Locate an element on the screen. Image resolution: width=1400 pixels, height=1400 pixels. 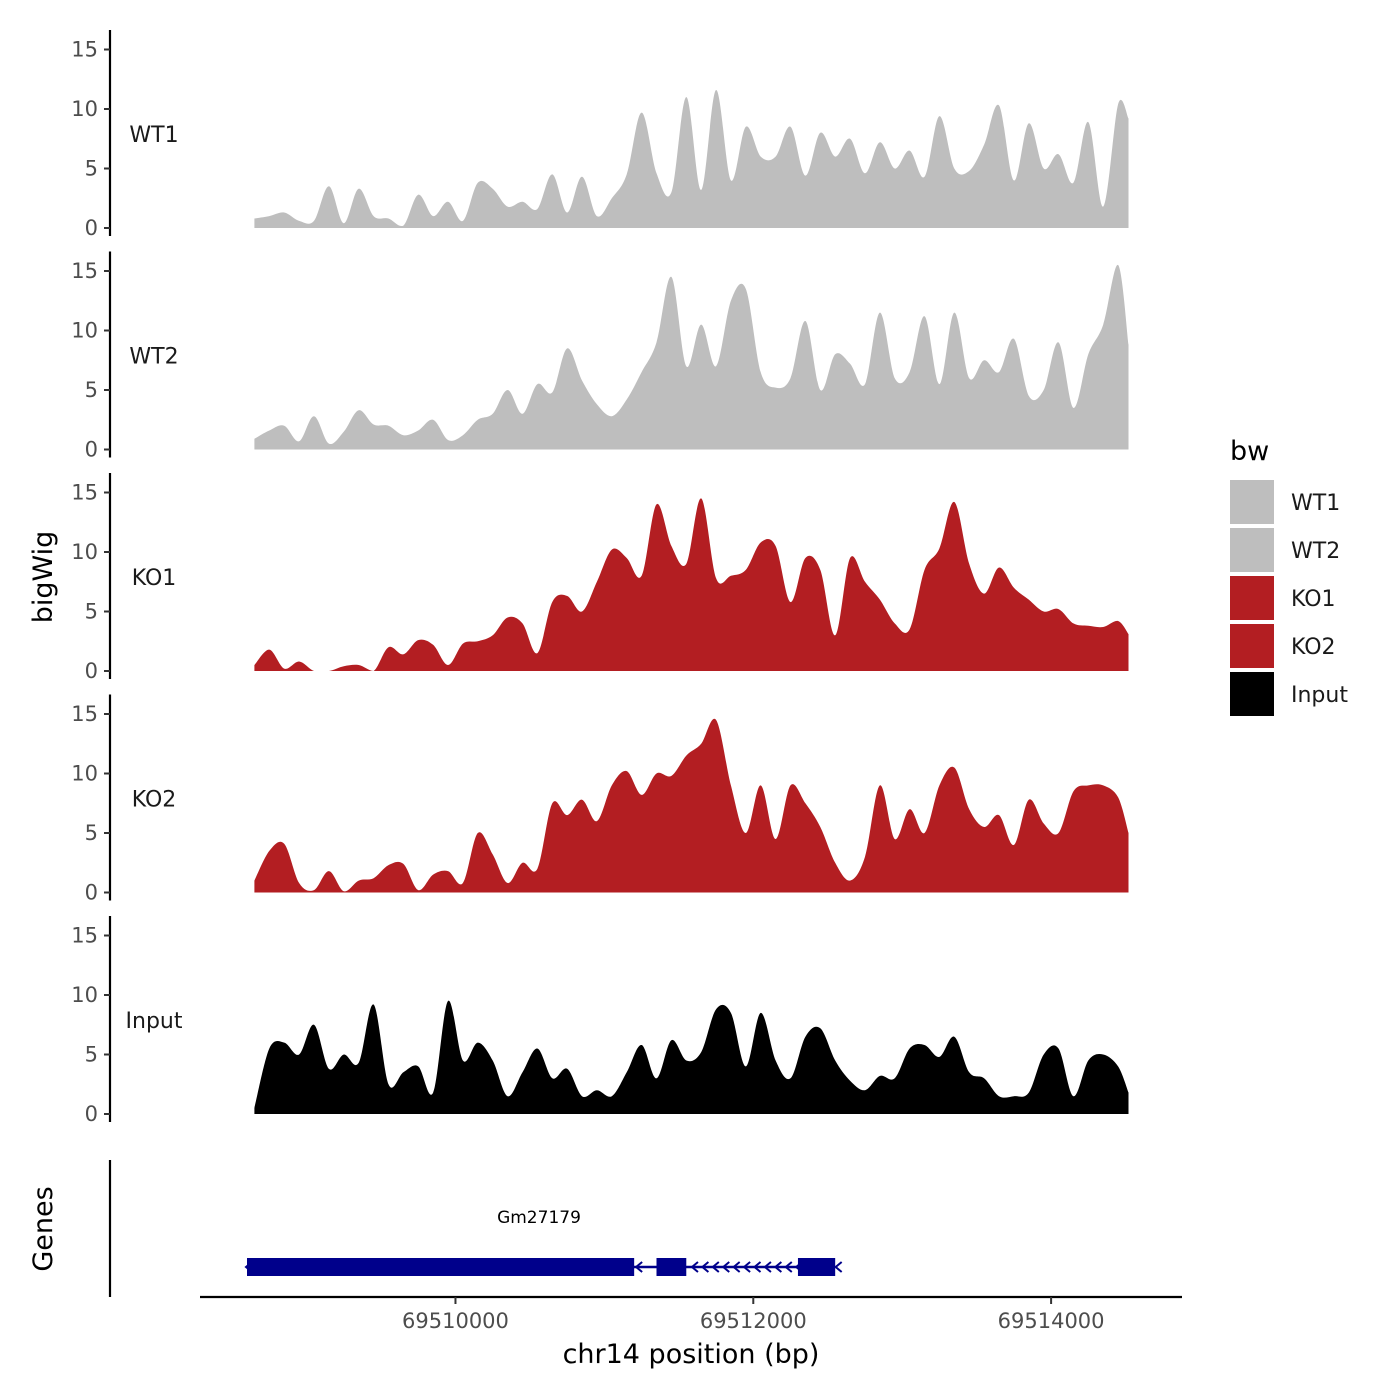
x-tick-label: 69512000 is located at coordinates (753, 1321).